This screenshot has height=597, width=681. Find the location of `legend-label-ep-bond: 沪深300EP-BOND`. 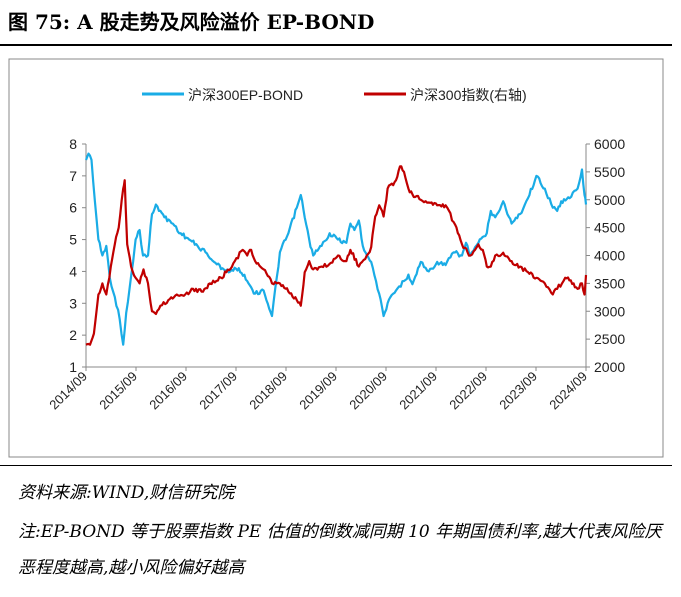

legend-label-ep-bond: 沪深300EP-BOND is located at coordinates (245, 95).